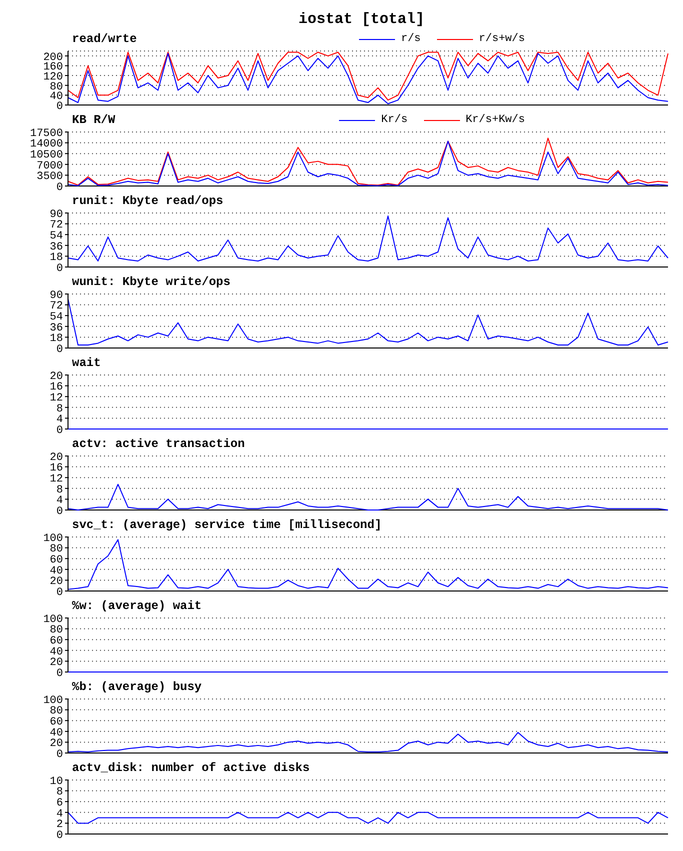 This screenshot has width=683, height=851. What do you see at coordinates (158, 444) in the screenshot?
I see `chart-title: actv: active transaction` at bounding box center [158, 444].